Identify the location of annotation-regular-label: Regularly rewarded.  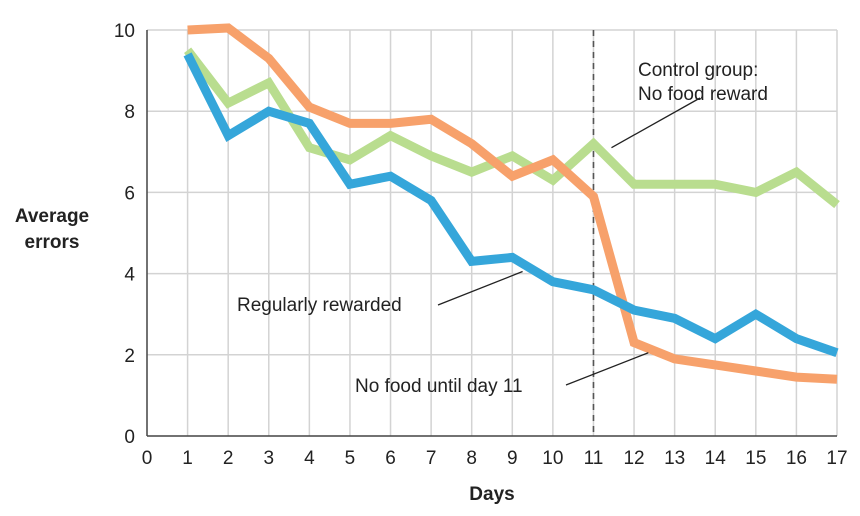
(319, 305).